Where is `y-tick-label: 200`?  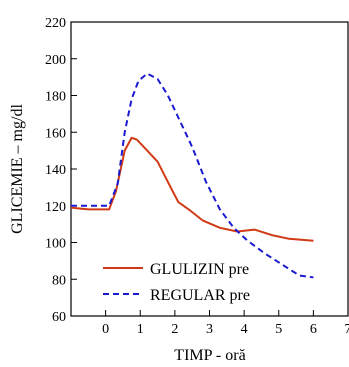
y-tick-label: 200 is located at coordinates (55, 60).